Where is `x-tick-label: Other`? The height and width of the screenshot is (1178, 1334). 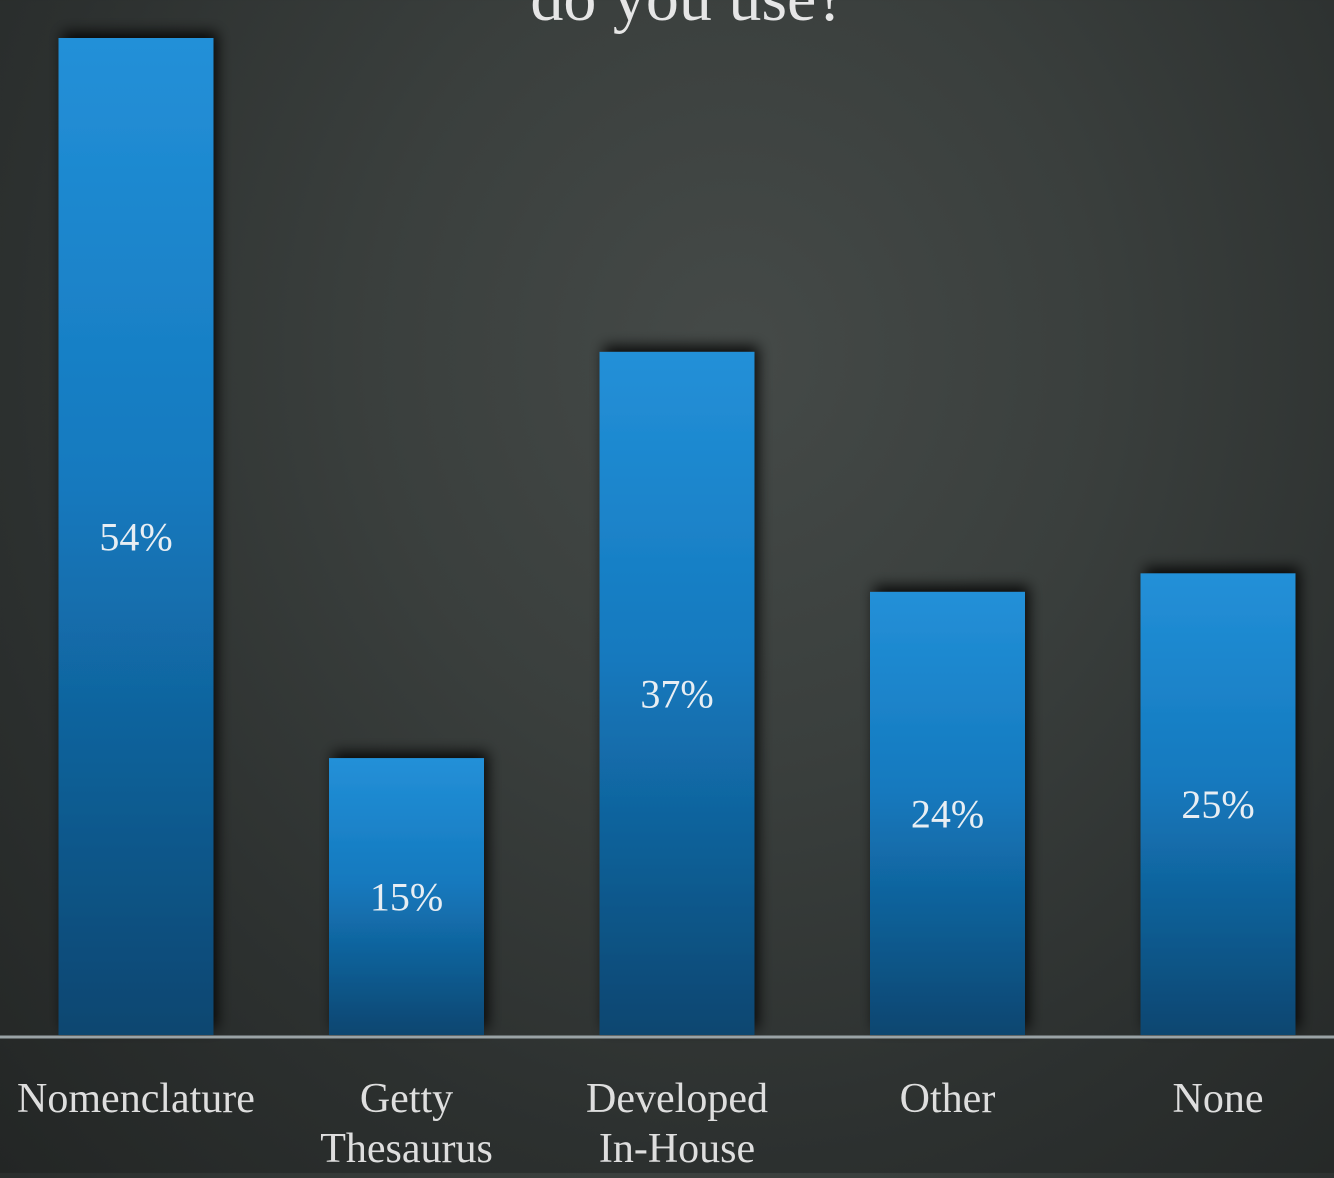 x-tick-label: Other is located at coordinates (948, 1099).